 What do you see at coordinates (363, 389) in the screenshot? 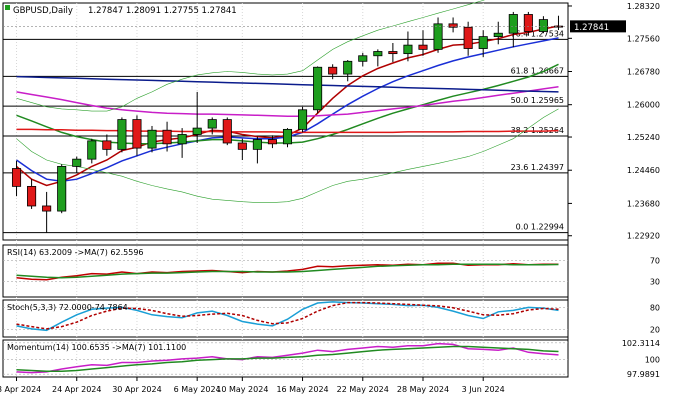
I see `date-label: 22 May 2024` at bounding box center [363, 389].